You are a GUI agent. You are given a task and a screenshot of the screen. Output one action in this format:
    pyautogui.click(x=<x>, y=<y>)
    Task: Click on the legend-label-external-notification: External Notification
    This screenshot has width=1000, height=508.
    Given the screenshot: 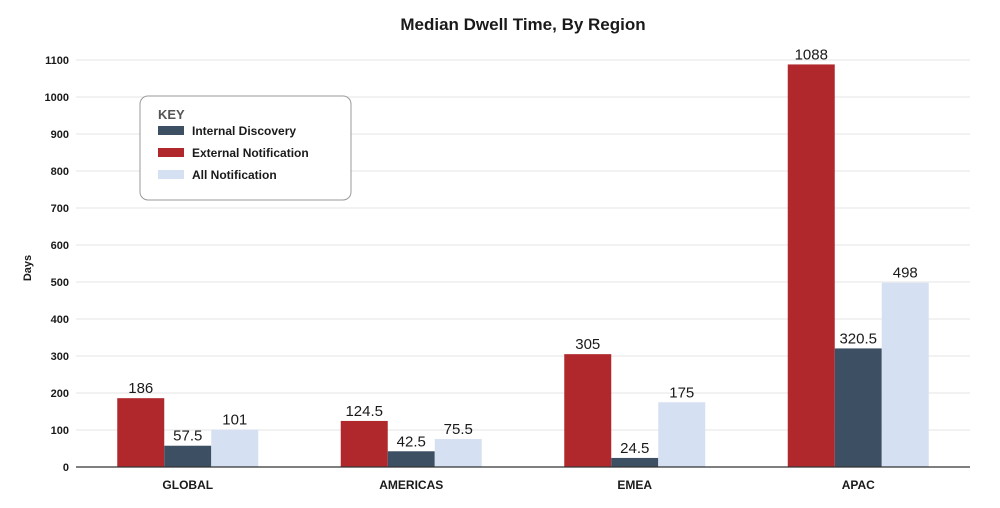 What is the action you would take?
    pyautogui.click(x=250, y=153)
    